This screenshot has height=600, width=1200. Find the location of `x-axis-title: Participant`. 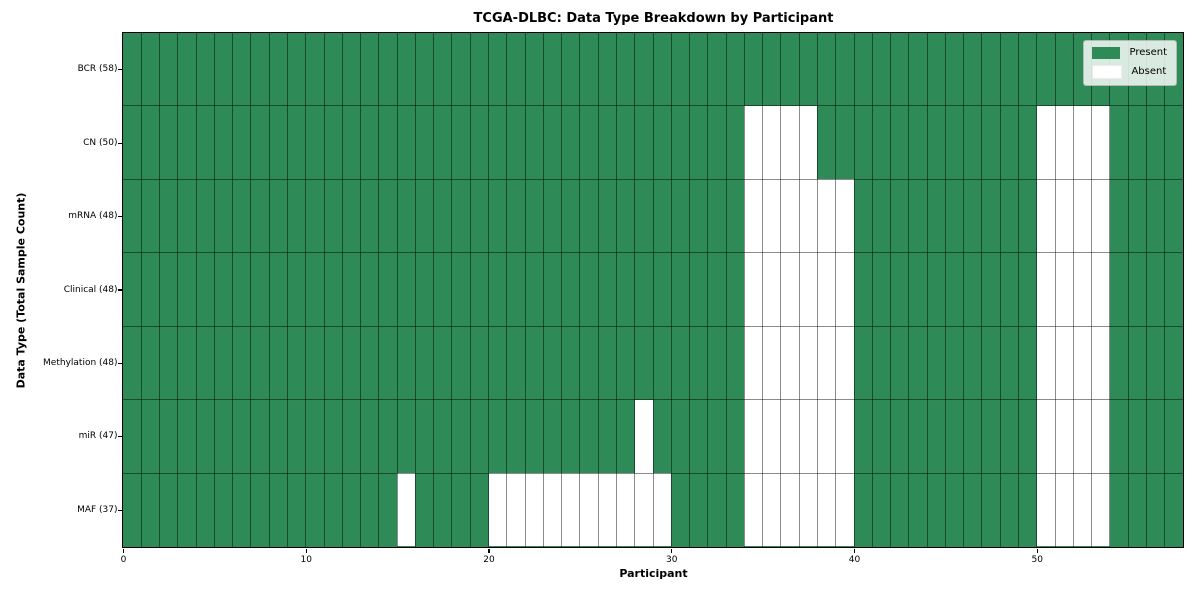

x-axis-title: Participant is located at coordinates (653, 573).